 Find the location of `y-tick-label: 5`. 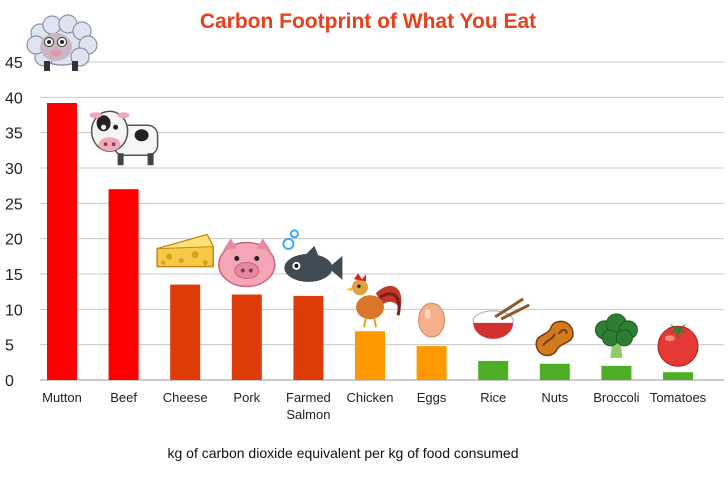

y-tick-label: 5 is located at coordinates (9, 346).